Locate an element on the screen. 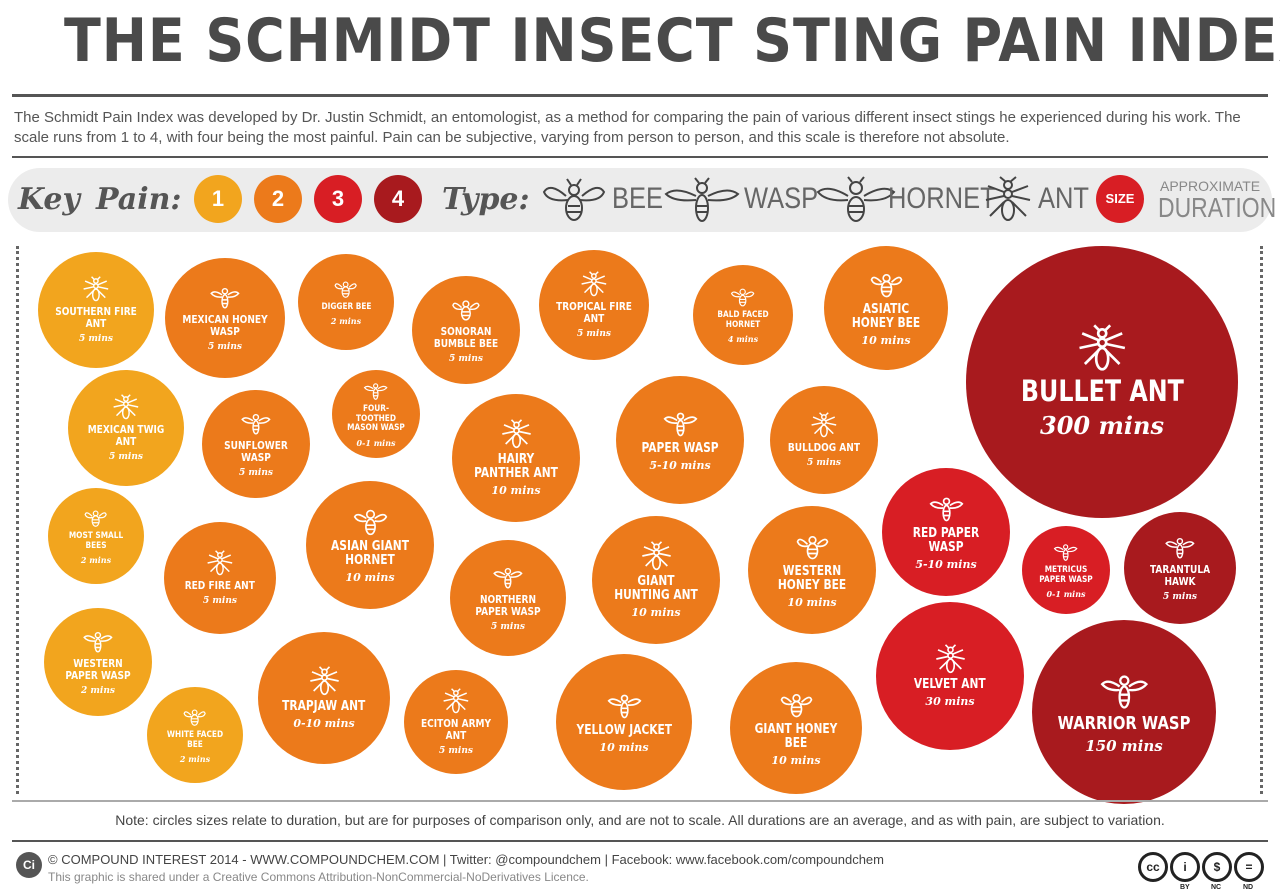 The image size is (1280, 896). insect-name: SOUTHERN FIRE ANT is located at coordinates (96, 317).